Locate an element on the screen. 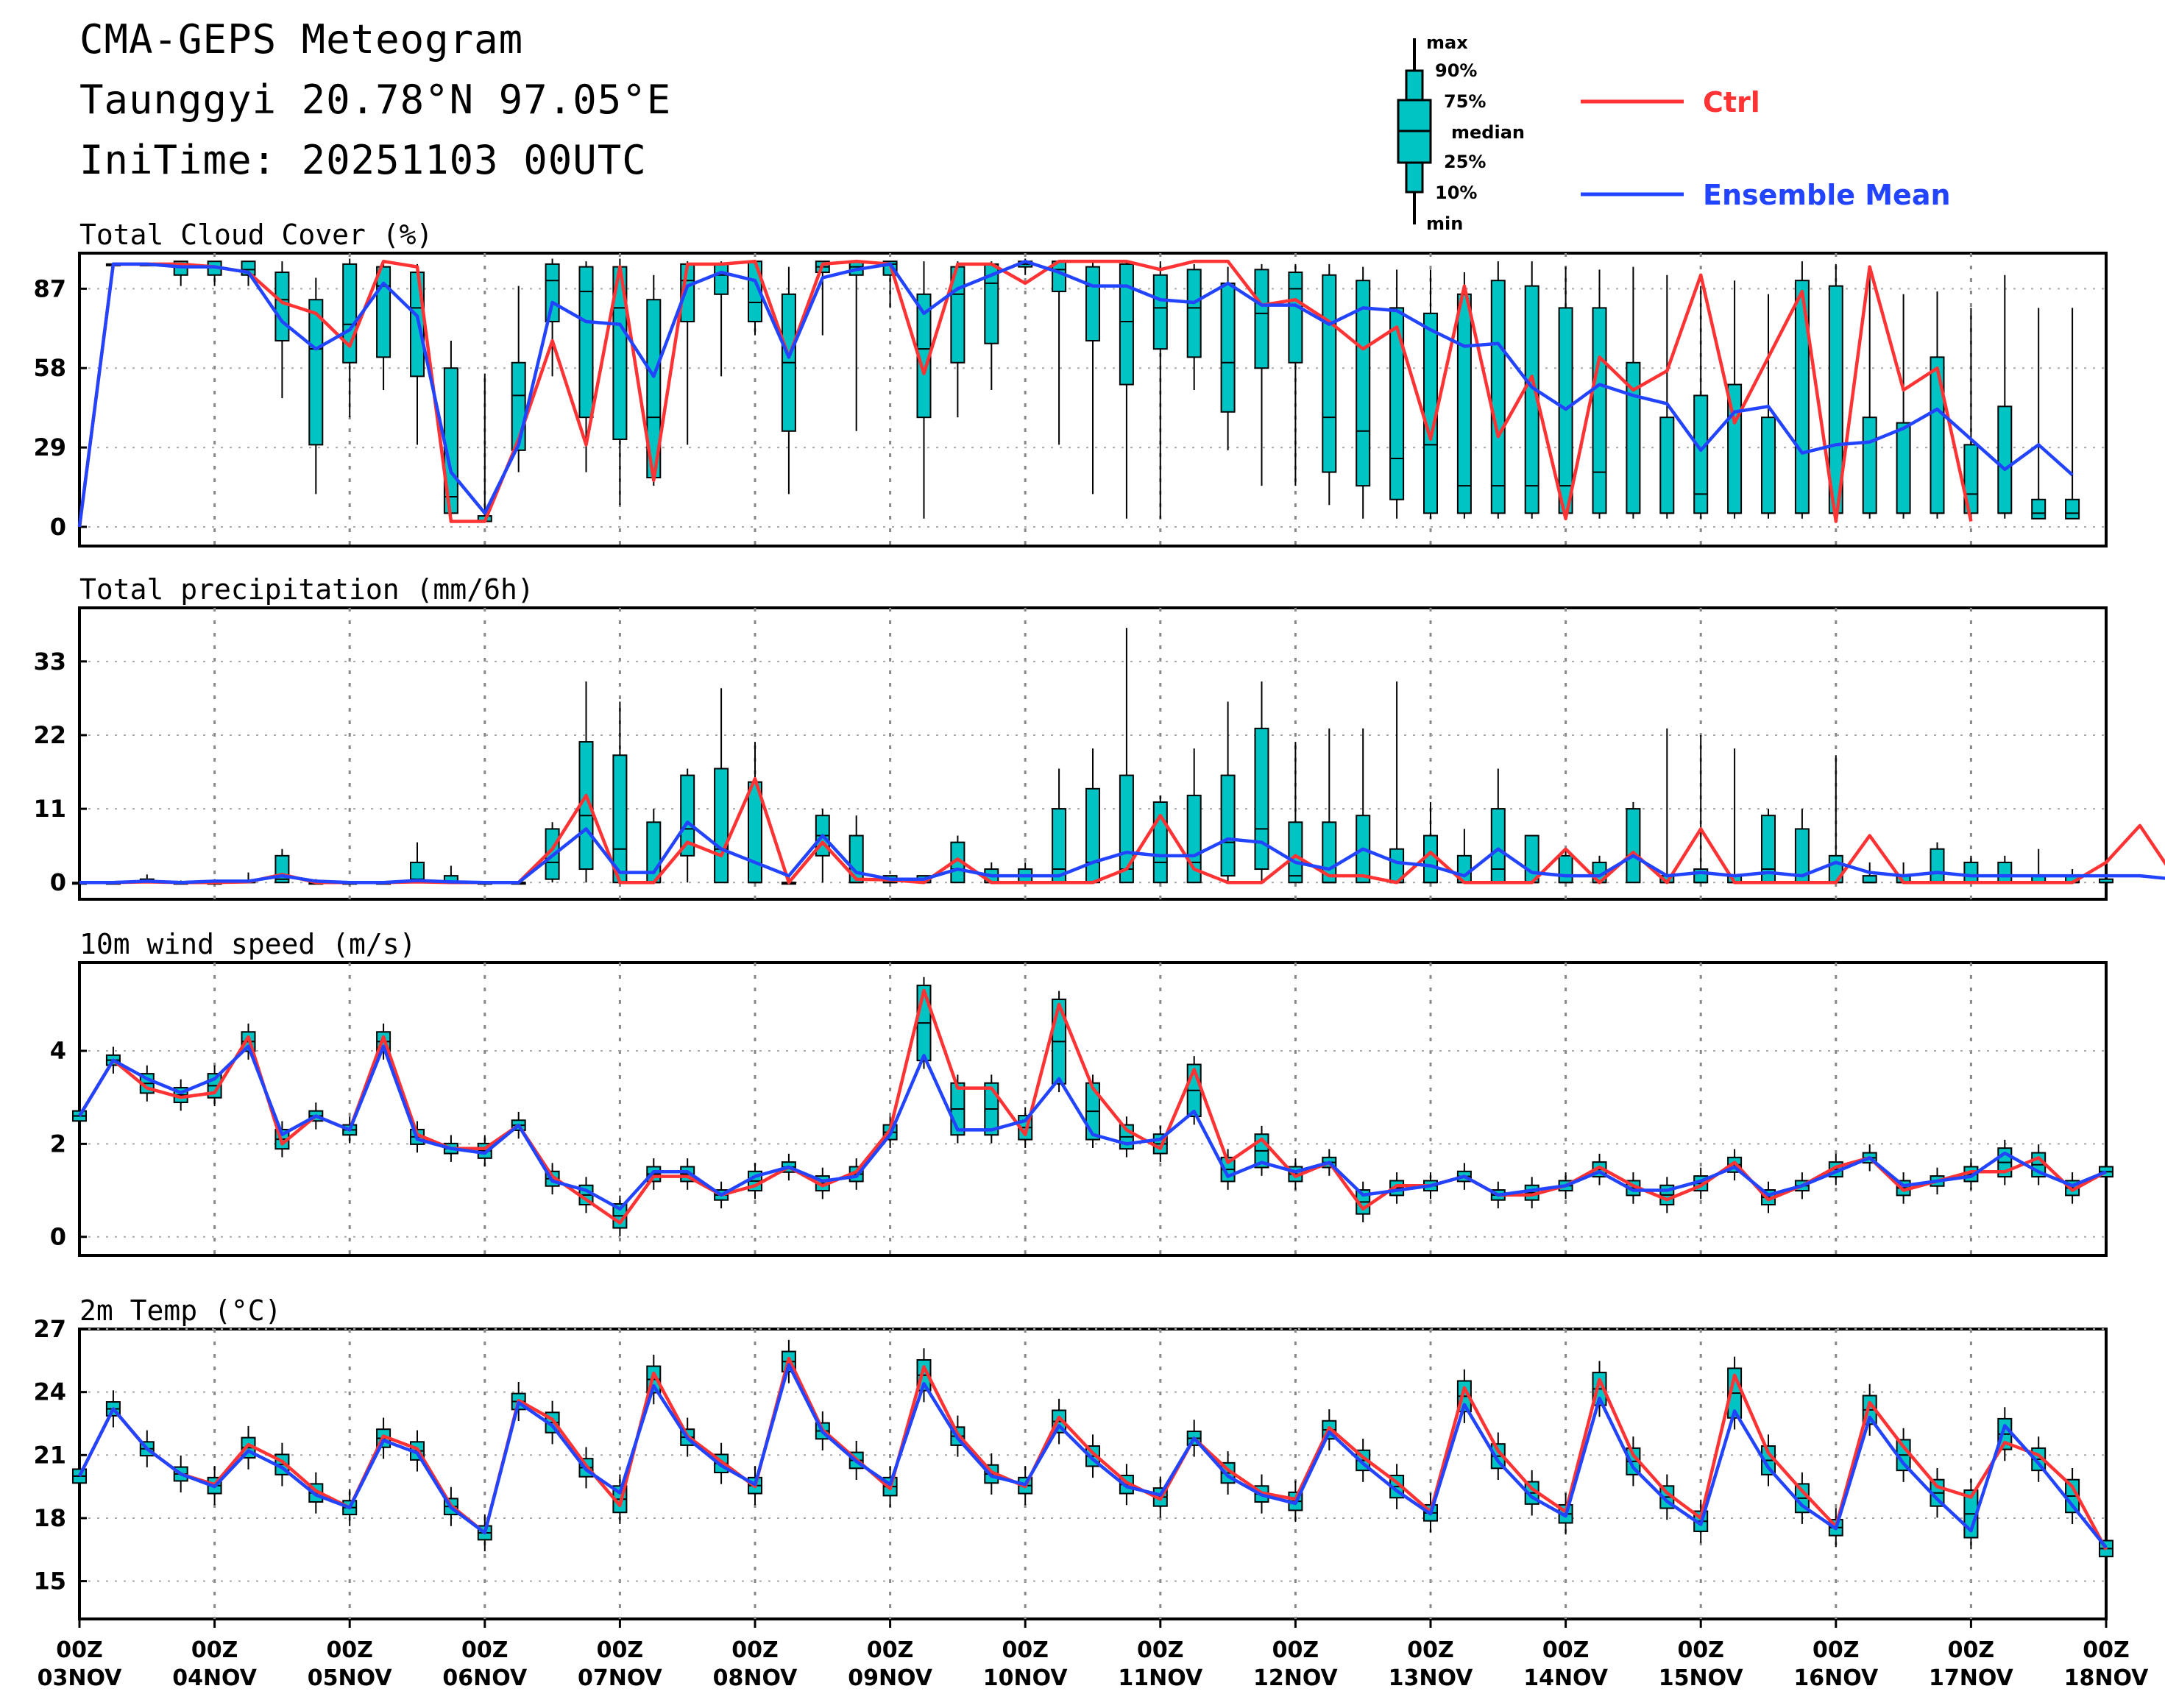 The width and height of the screenshot is (2165, 1708). x-tick-date: 04NOV is located at coordinates (215, 1678).